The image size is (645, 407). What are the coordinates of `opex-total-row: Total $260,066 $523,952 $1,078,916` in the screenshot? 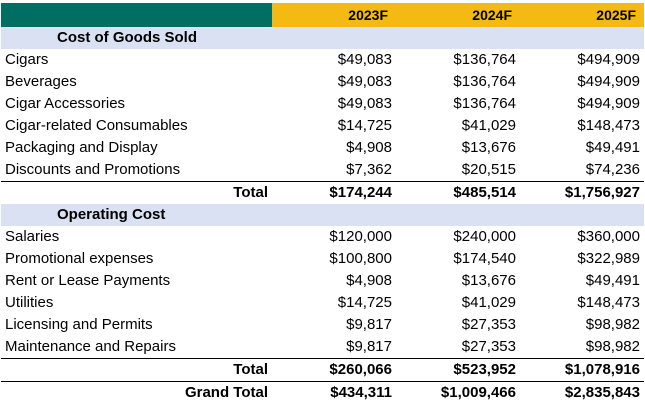 It's located at (322, 370).